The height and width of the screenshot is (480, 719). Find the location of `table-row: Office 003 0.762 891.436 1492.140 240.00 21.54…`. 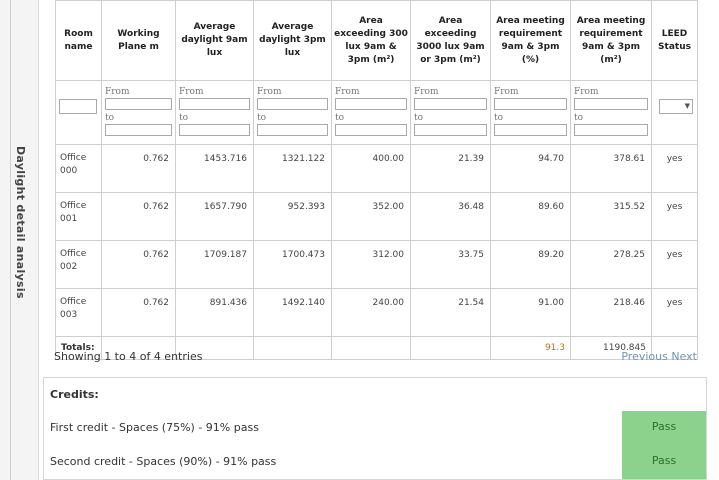

table-row: Office 003 0.762 891.436 1492.140 240.00 21.54… is located at coordinates (376, 312).